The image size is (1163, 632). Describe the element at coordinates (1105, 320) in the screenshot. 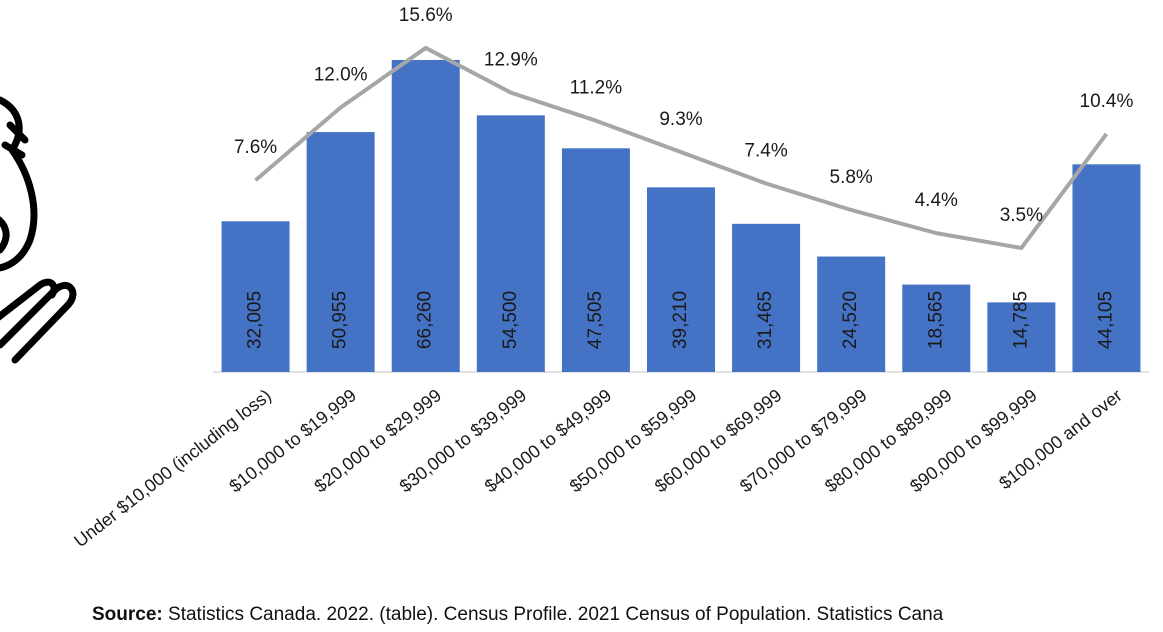

I see `bar-value-label: 44,105` at that location.